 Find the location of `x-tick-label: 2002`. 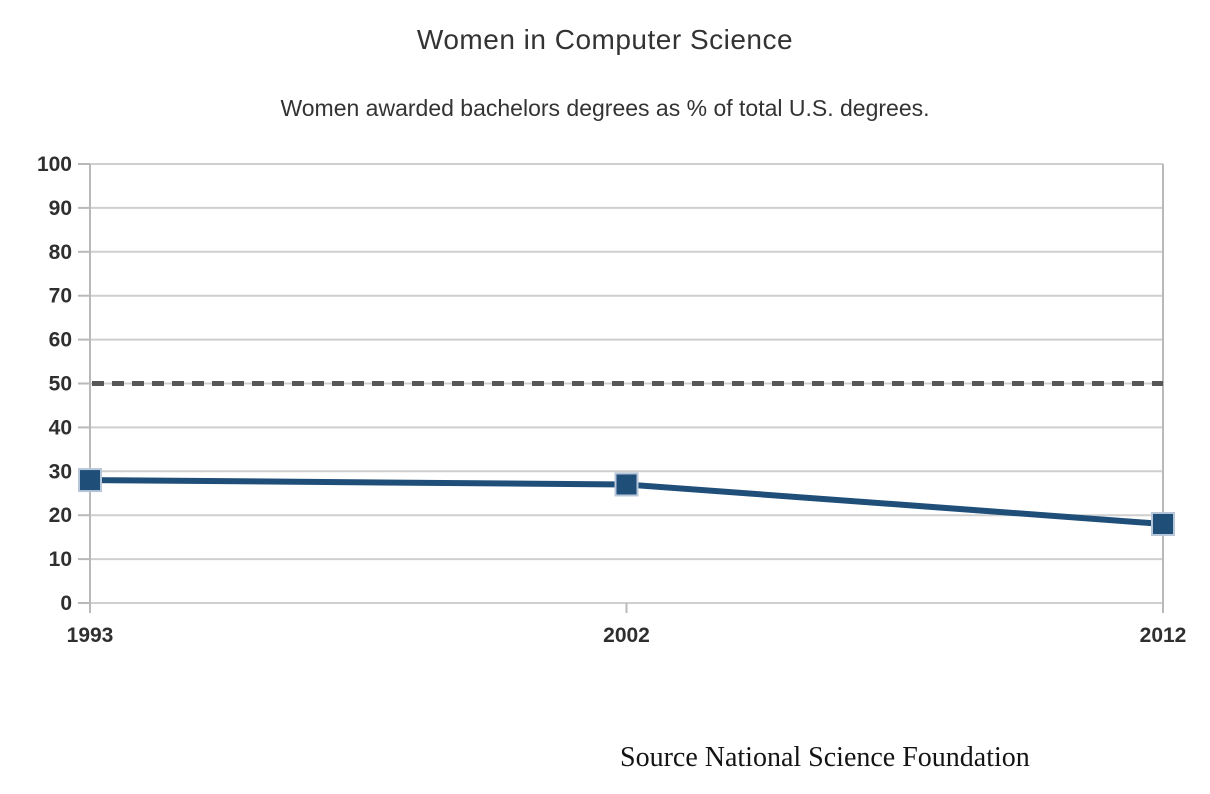

x-tick-label: 2002 is located at coordinates (626, 635).